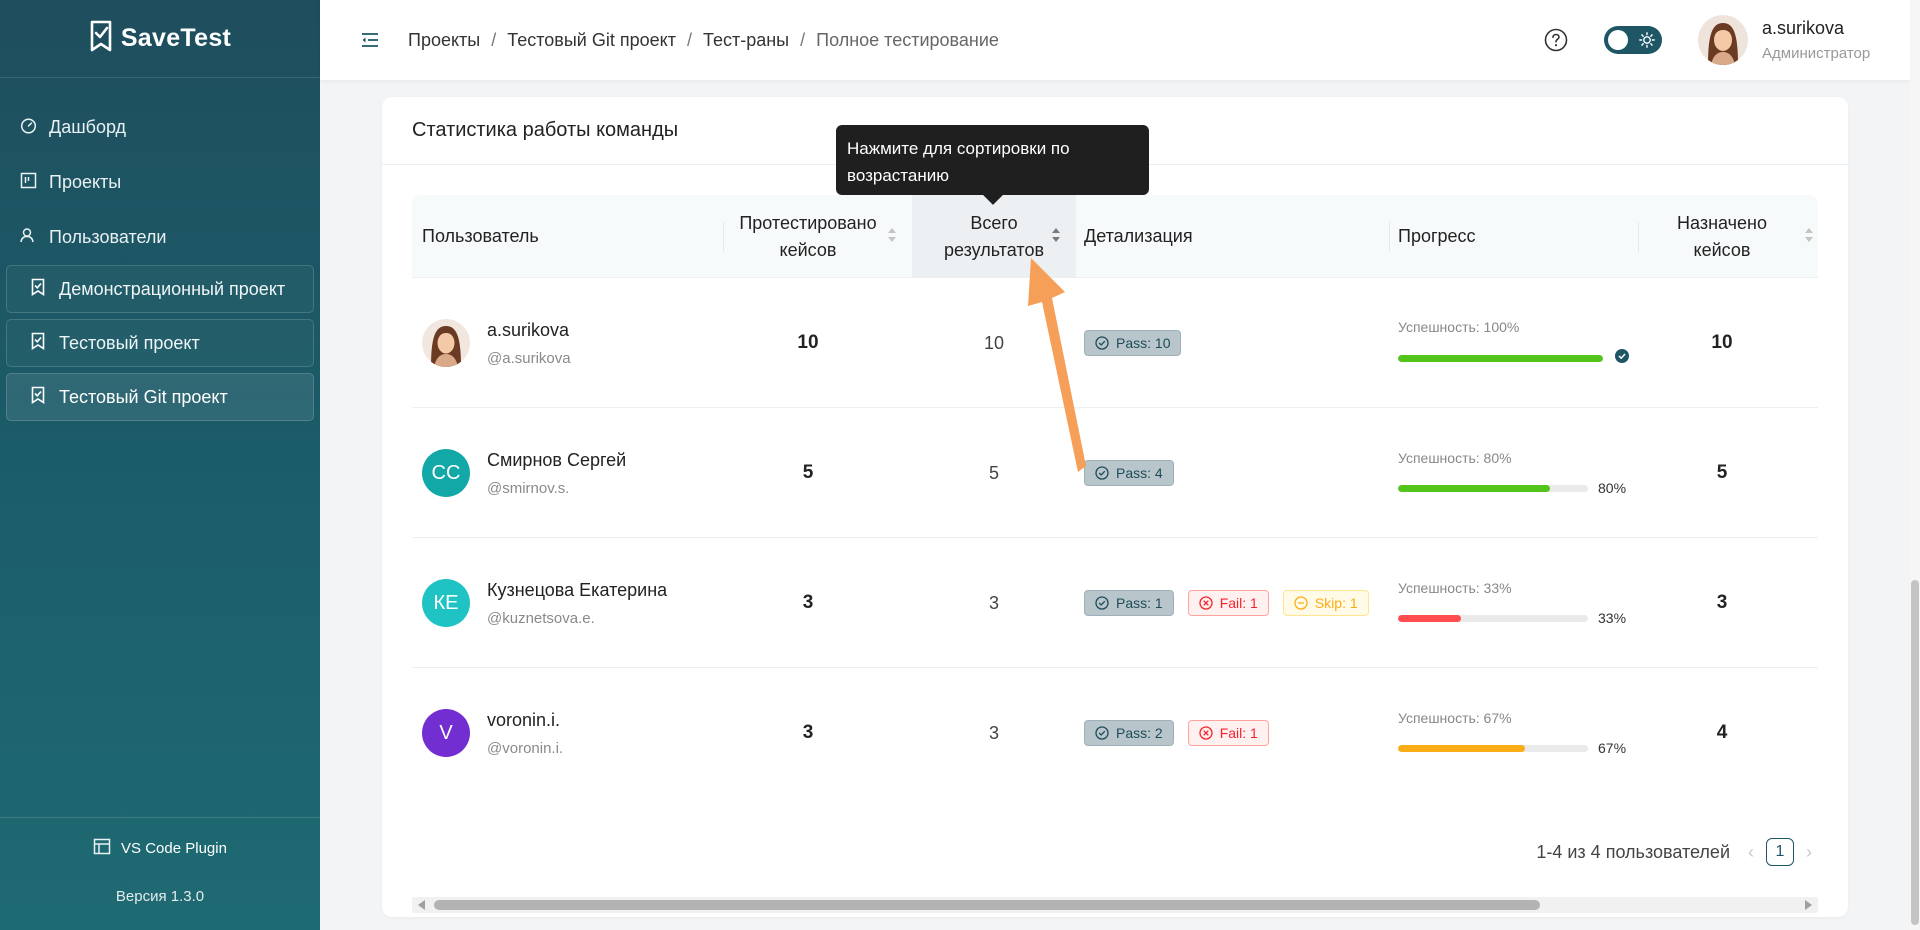  What do you see at coordinates (994, 236) in the screenshot?
I see `column-total: Всего результатов` at bounding box center [994, 236].